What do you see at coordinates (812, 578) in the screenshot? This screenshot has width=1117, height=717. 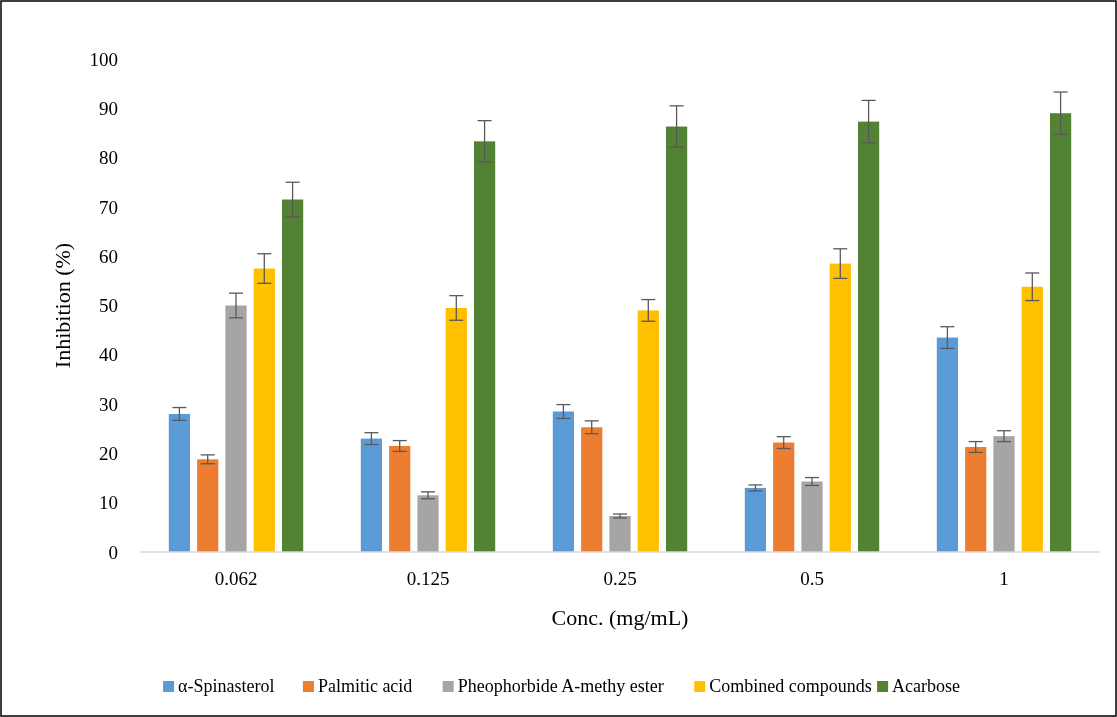 I see `x-tick-label: 0.5` at bounding box center [812, 578].